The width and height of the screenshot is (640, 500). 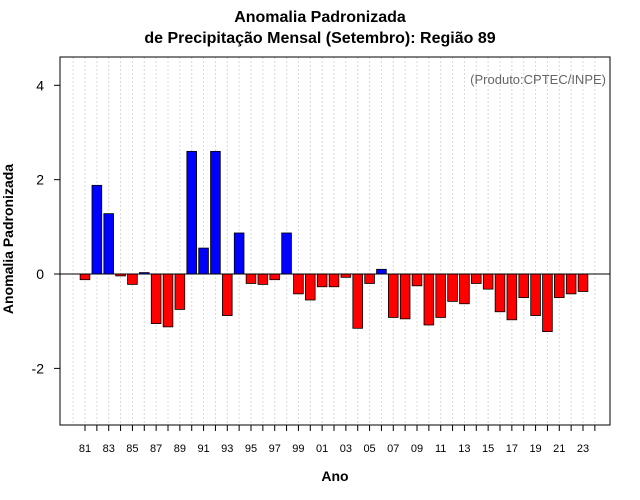 What do you see at coordinates (322, 449) in the screenshot?
I see `x-tick-label: 01` at bounding box center [322, 449].